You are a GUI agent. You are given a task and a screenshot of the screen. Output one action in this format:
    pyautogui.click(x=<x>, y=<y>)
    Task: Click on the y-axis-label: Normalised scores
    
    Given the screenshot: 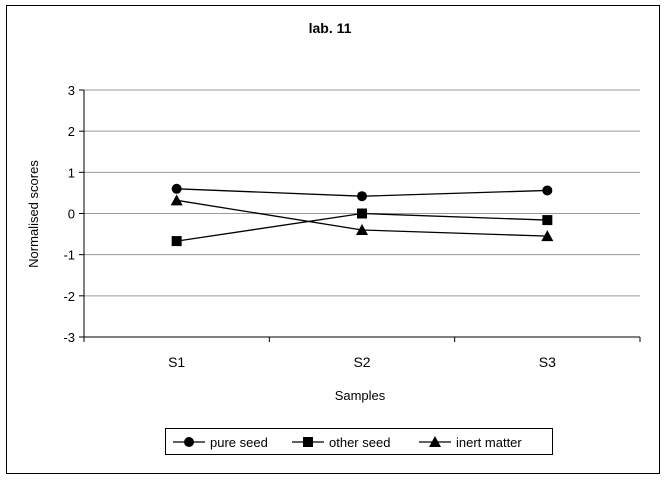 What is the action you would take?
    pyautogui.click(x=33, y=214)
    